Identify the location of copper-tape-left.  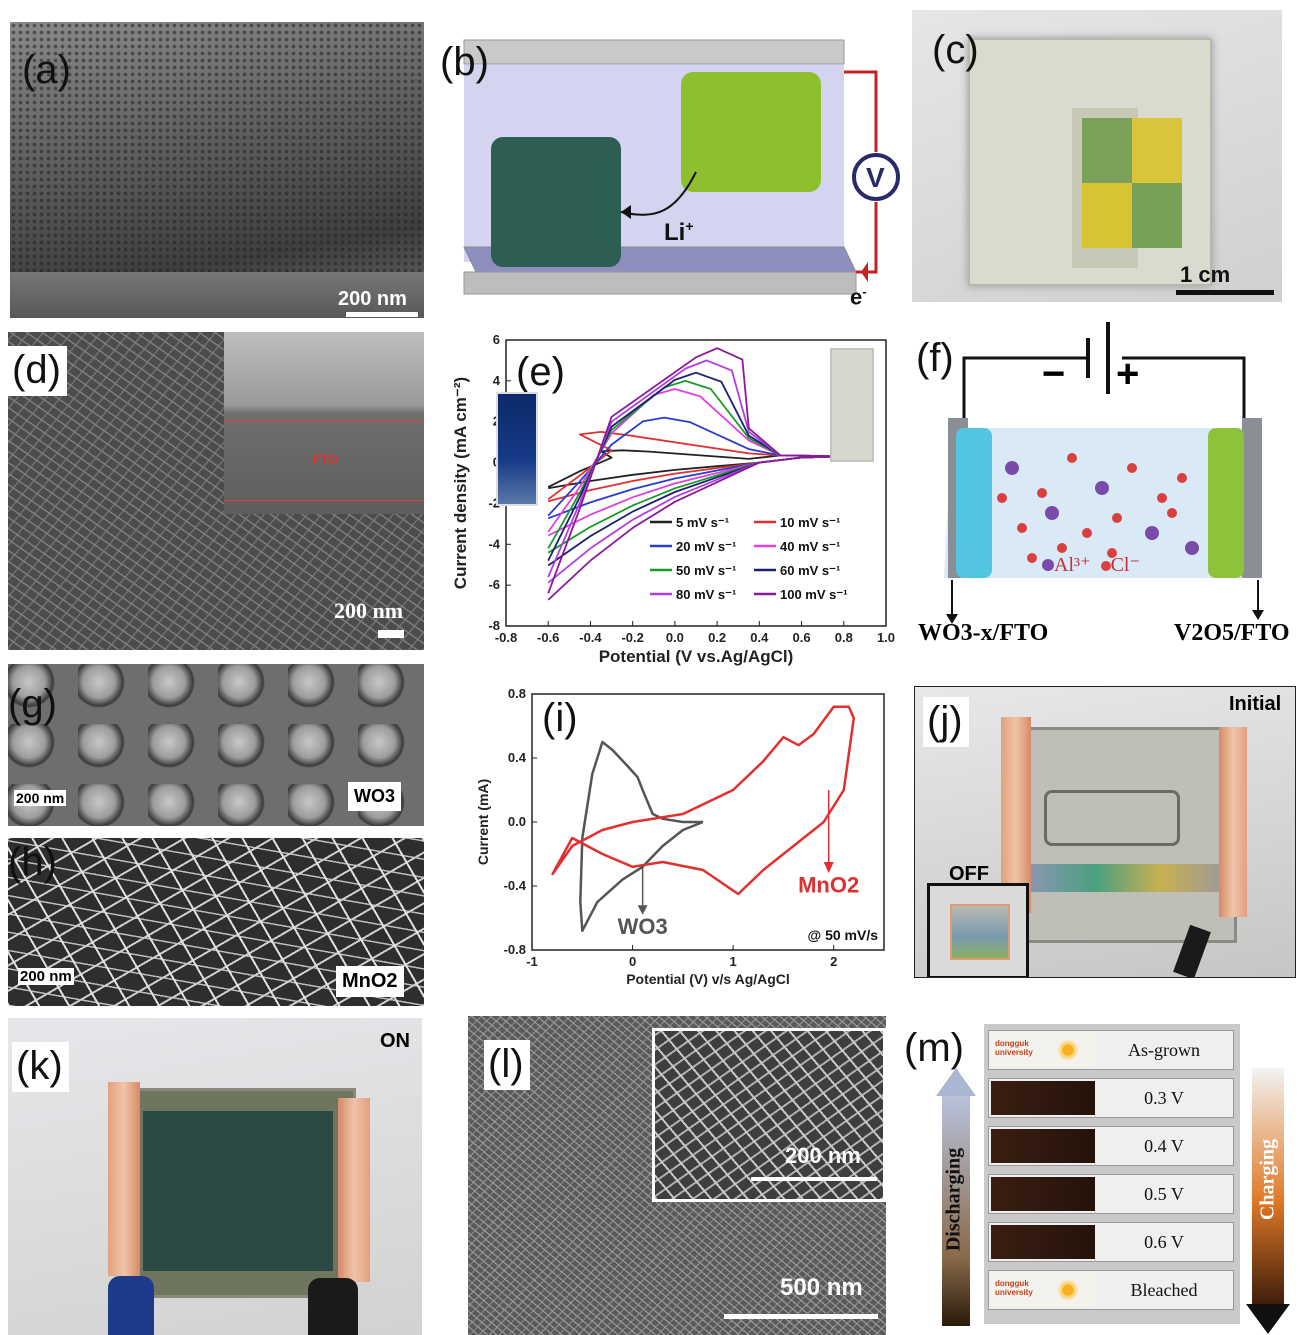
(1016, 815).